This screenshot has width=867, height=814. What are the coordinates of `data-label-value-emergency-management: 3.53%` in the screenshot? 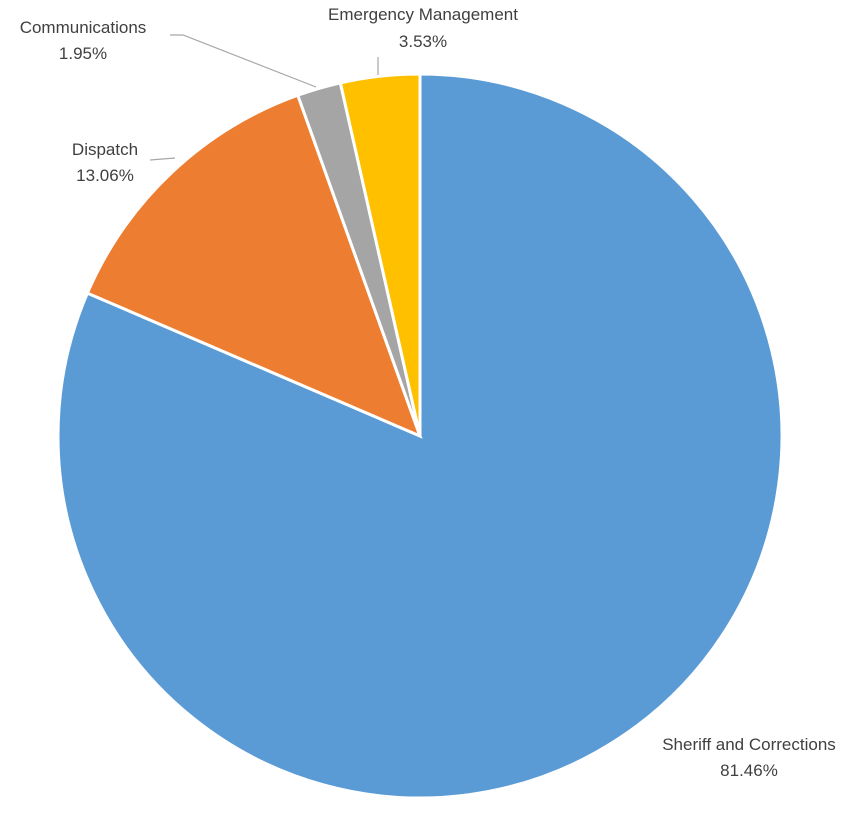 It's located at (423, 41).